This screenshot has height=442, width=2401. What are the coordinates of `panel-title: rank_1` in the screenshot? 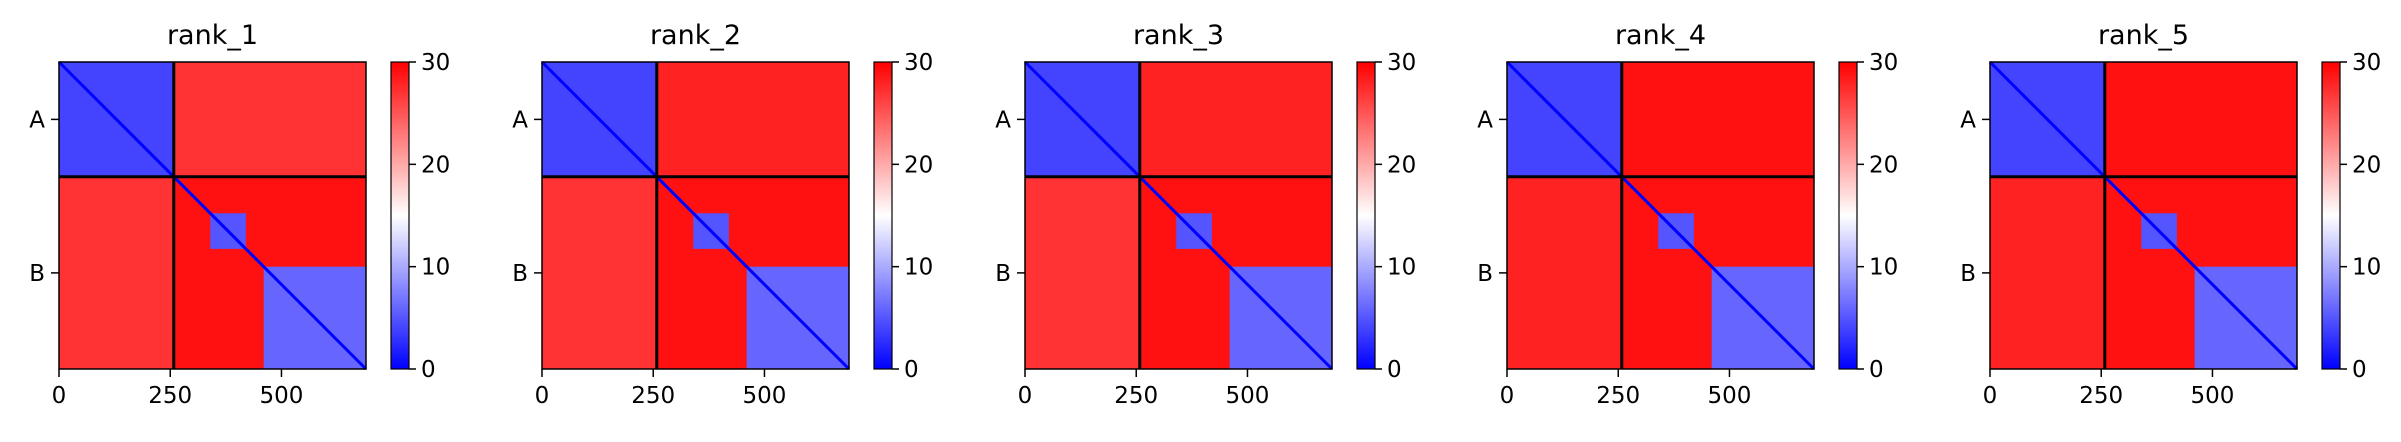 It's located at (212, 35).